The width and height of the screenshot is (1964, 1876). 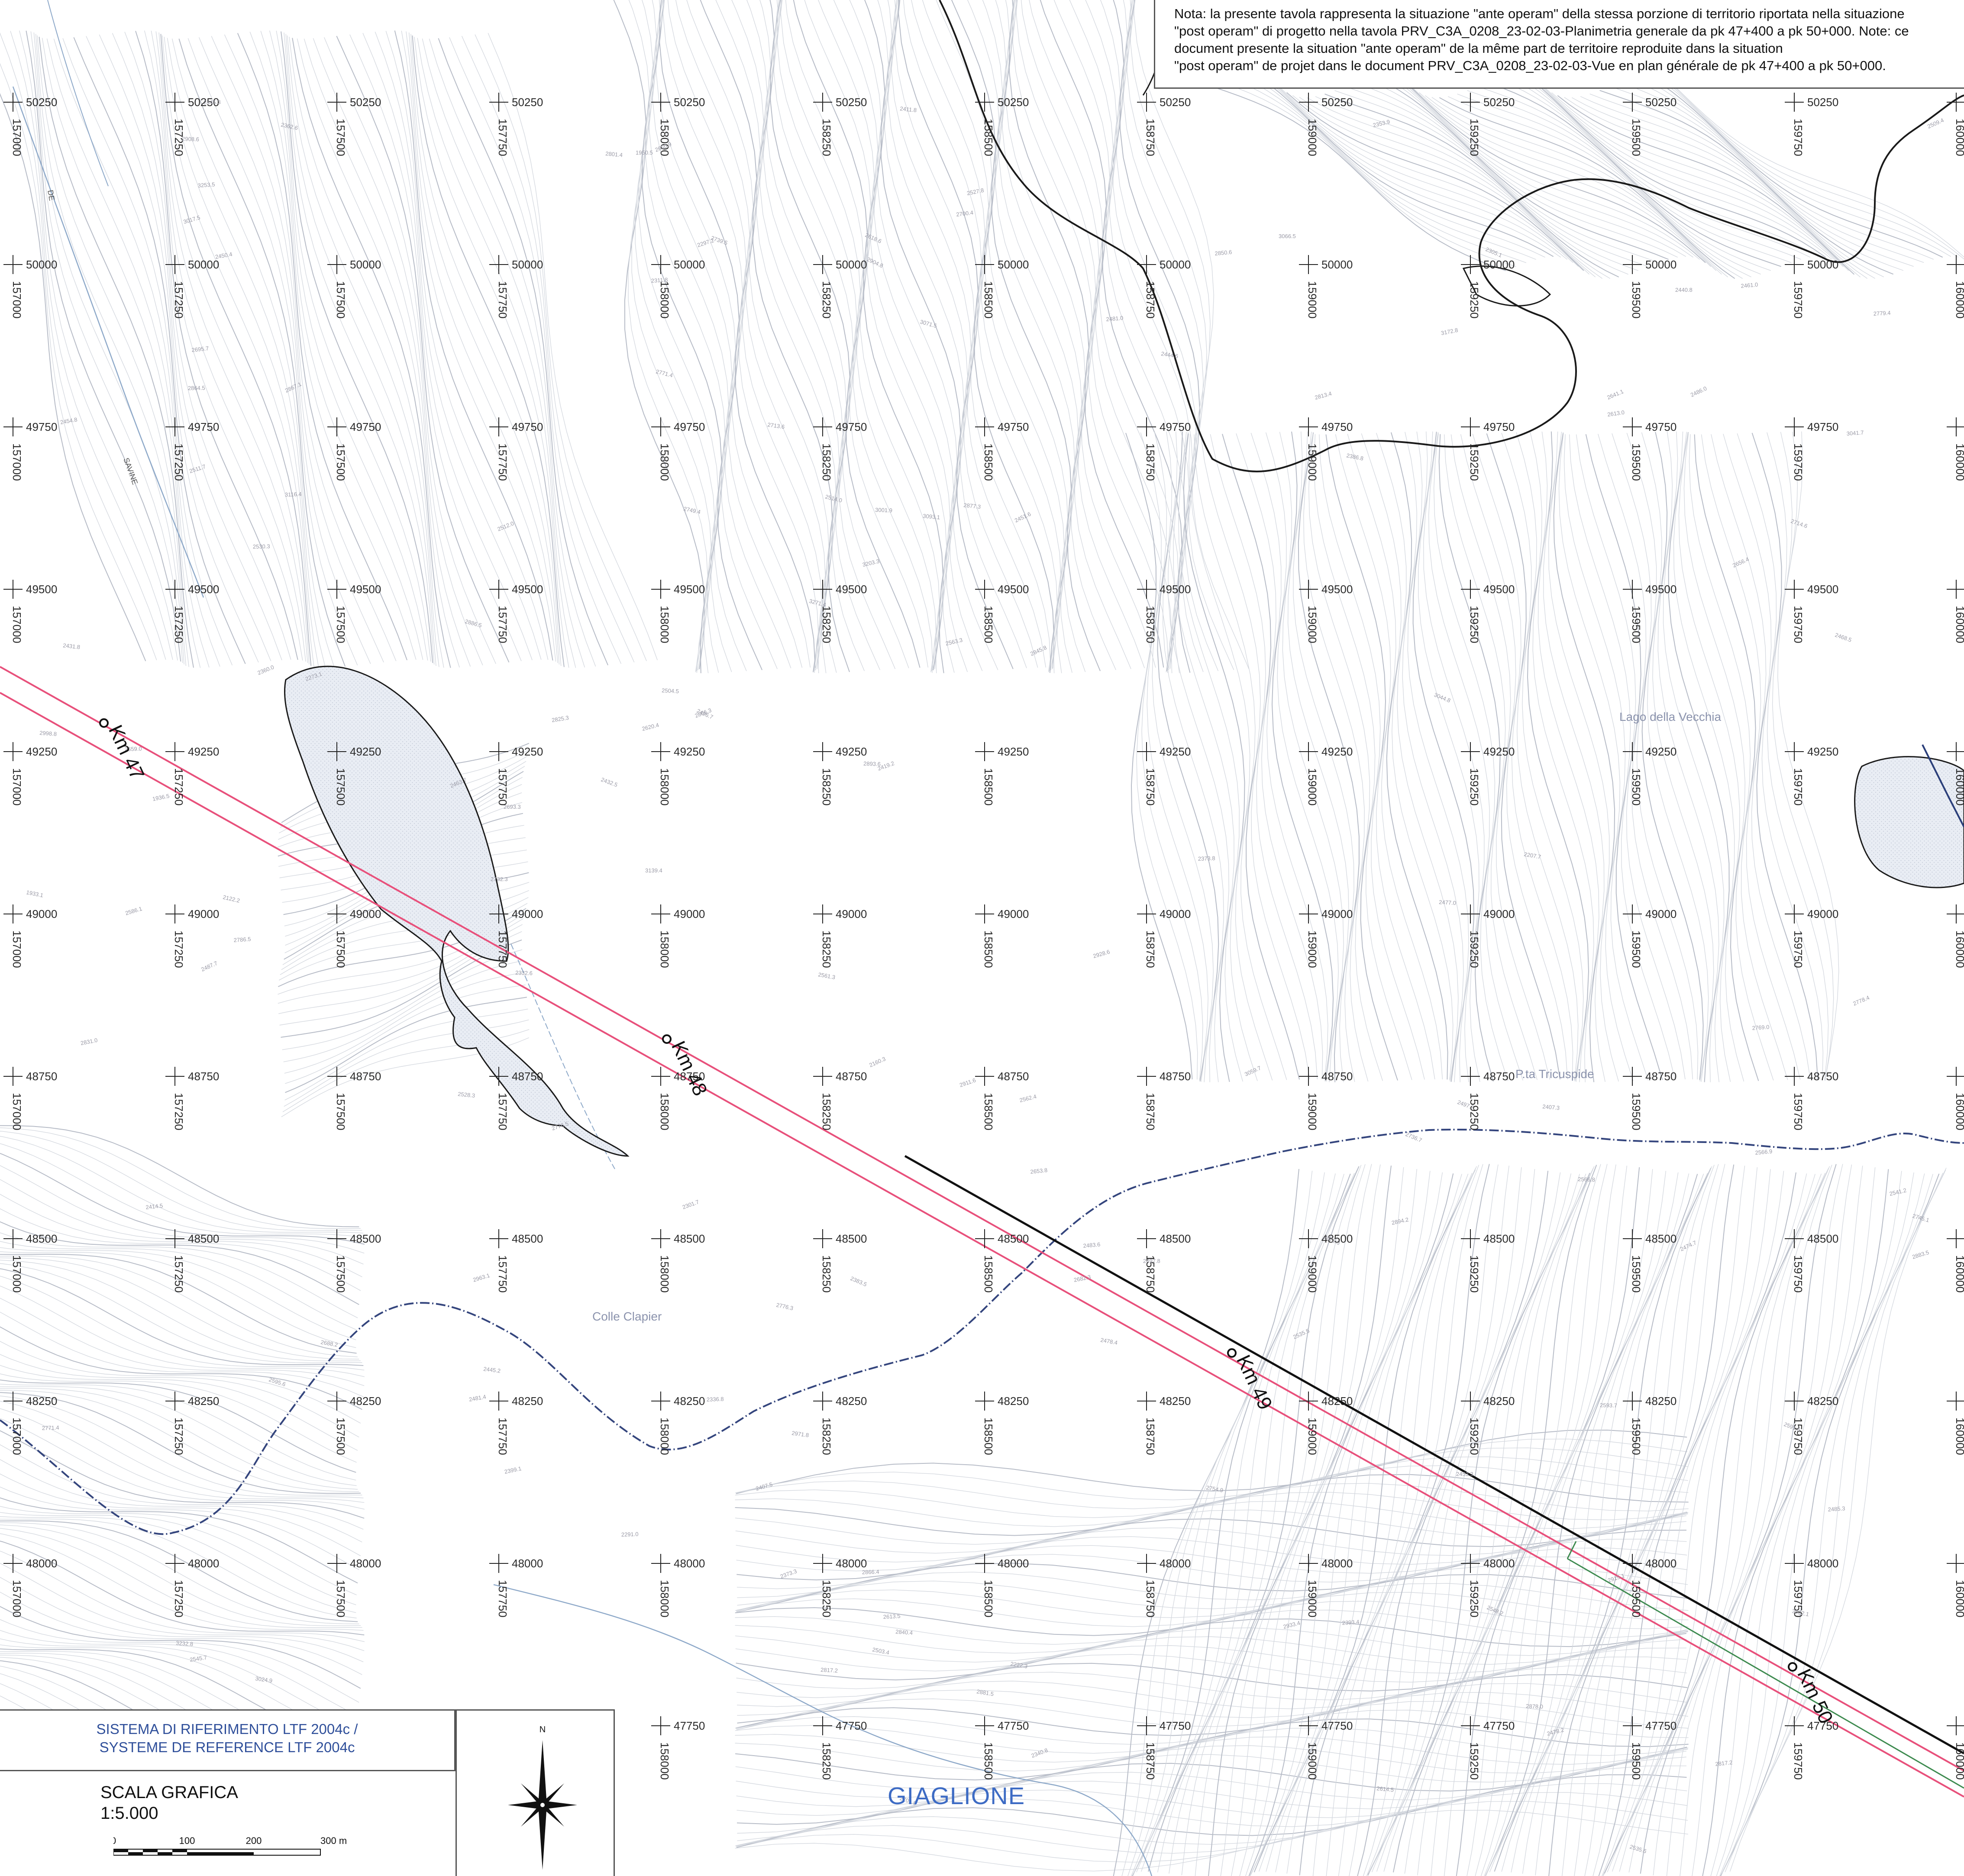 What do you see at coordinates (817, 603) in the screenshot?
I see `spot-height-label: 3271.4` at bounding box center [817, 603].